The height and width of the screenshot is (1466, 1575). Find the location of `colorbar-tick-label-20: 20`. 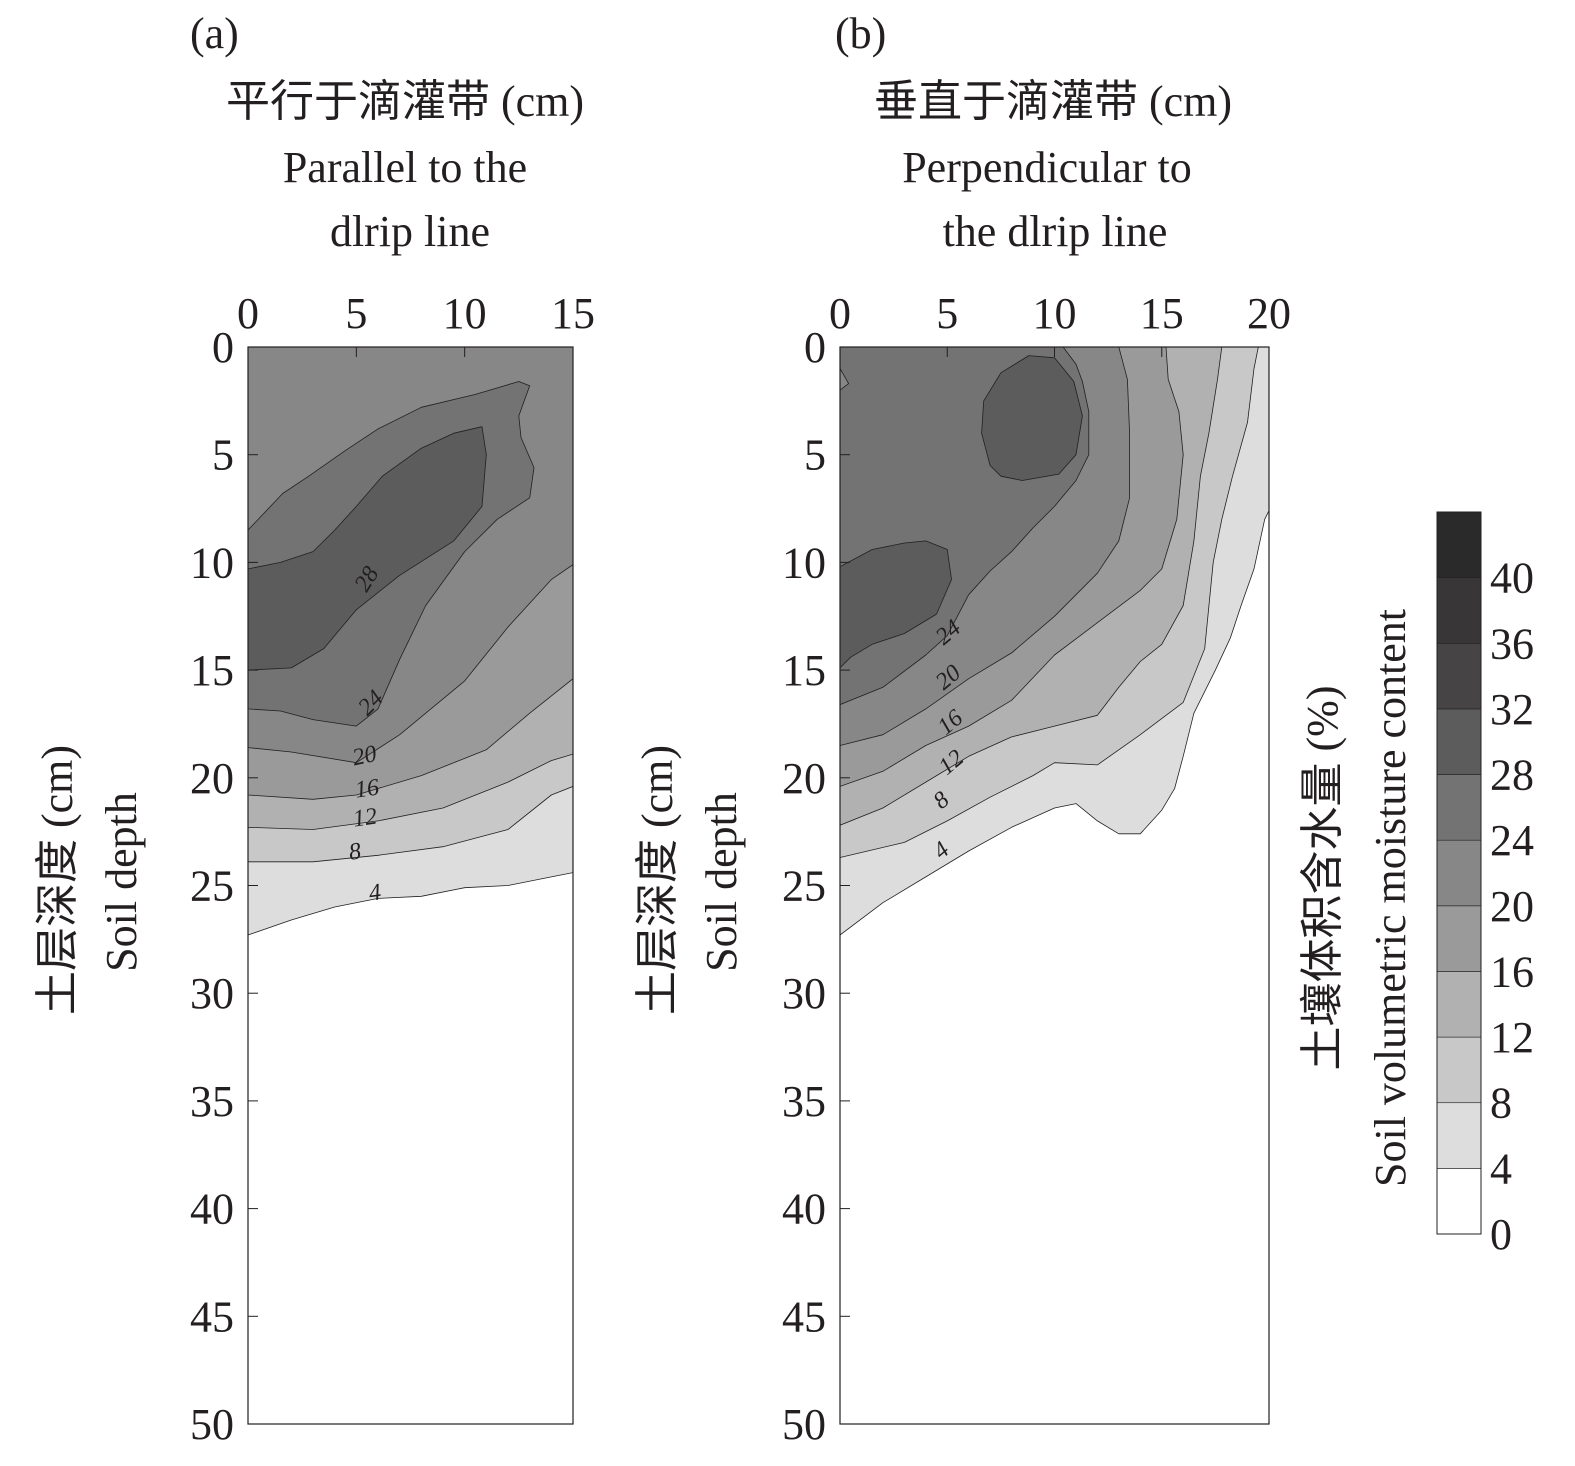

colorbar-tick-label-20: 20 is located at coordinates (1512, 906).